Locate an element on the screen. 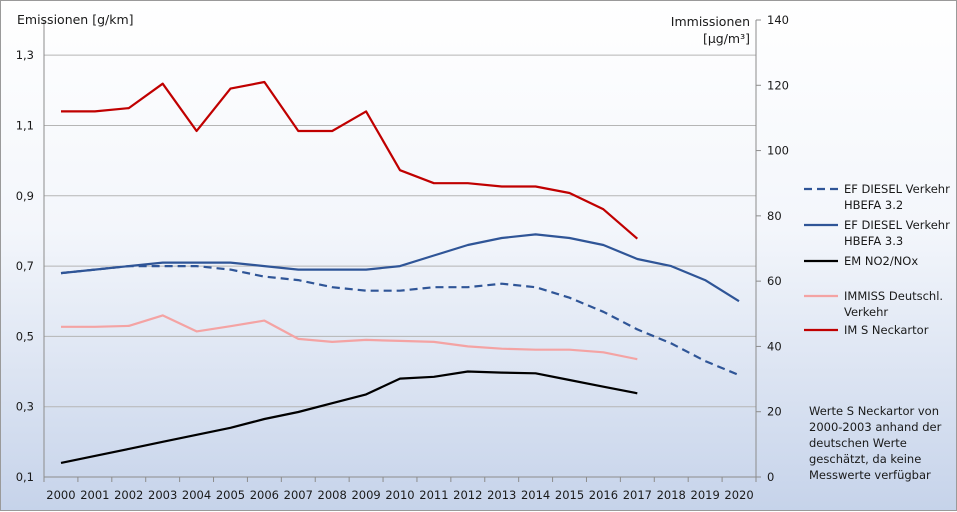  x-tick-label: 2015 is located at coordinates (569, 495).